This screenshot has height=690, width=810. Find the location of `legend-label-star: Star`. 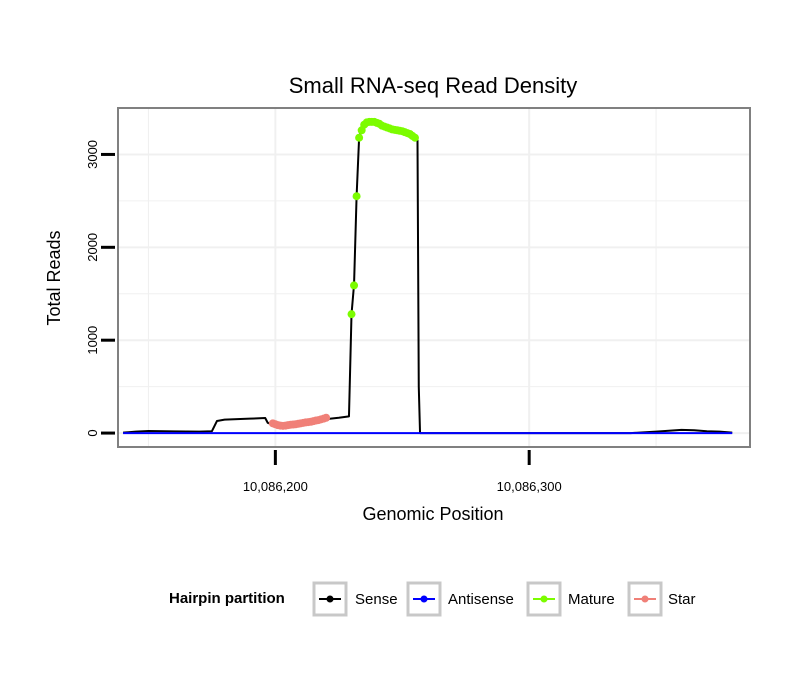

legend-label-star: Star is located at coordinates (682, 599).